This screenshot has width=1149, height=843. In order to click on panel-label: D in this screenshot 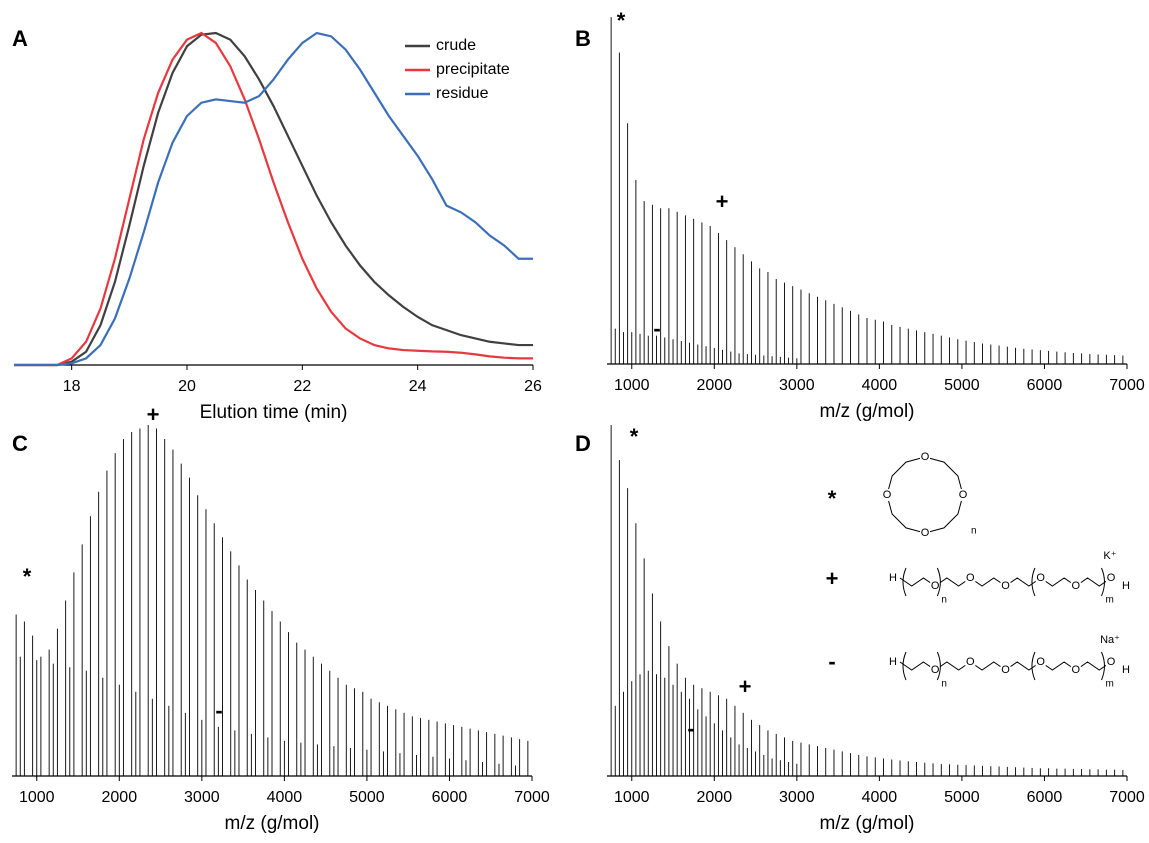, I will do `click(583, 443)`.